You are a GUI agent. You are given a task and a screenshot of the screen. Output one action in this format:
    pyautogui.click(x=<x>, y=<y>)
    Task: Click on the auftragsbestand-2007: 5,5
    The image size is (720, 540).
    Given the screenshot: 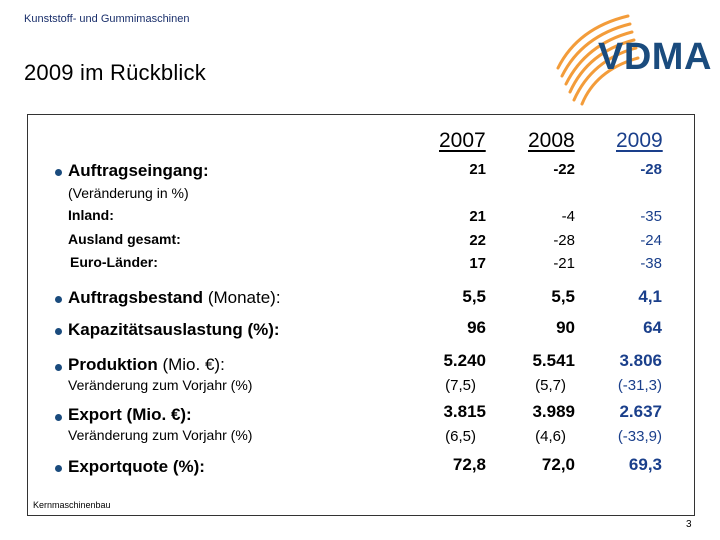 What is the action you would take?
    pyautogui.click(x=474, y=296)
    